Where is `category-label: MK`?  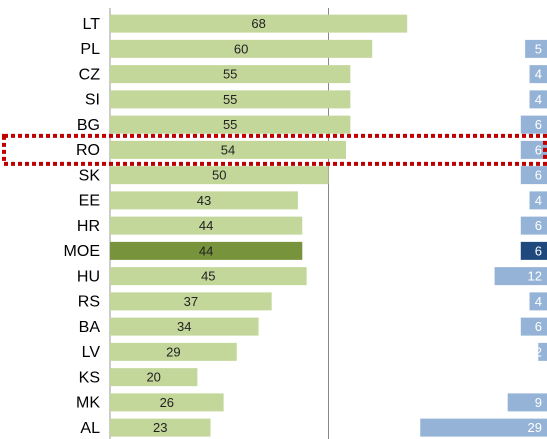 category-label: MK is located at coordinates (88, 403).